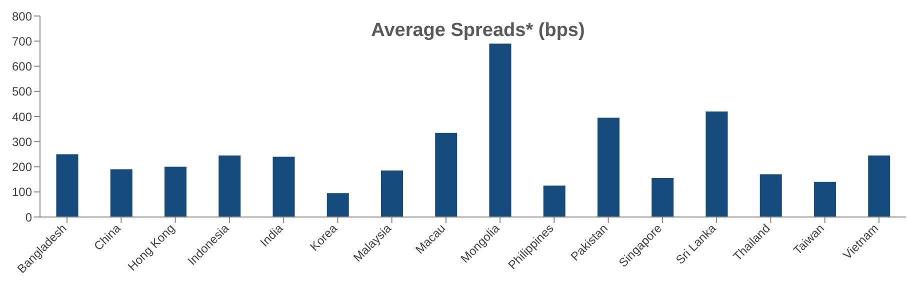 The image size is (916, 287). I want to click on y-tick-label: 200, so click(22, 167).